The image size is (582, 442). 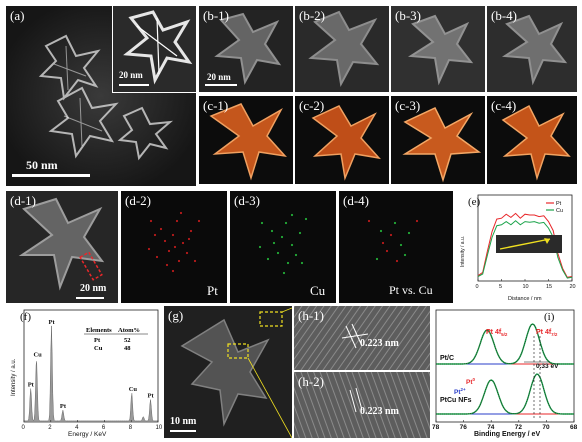 I want to click on x-tick-label: 10, so click(x=526, y=287).